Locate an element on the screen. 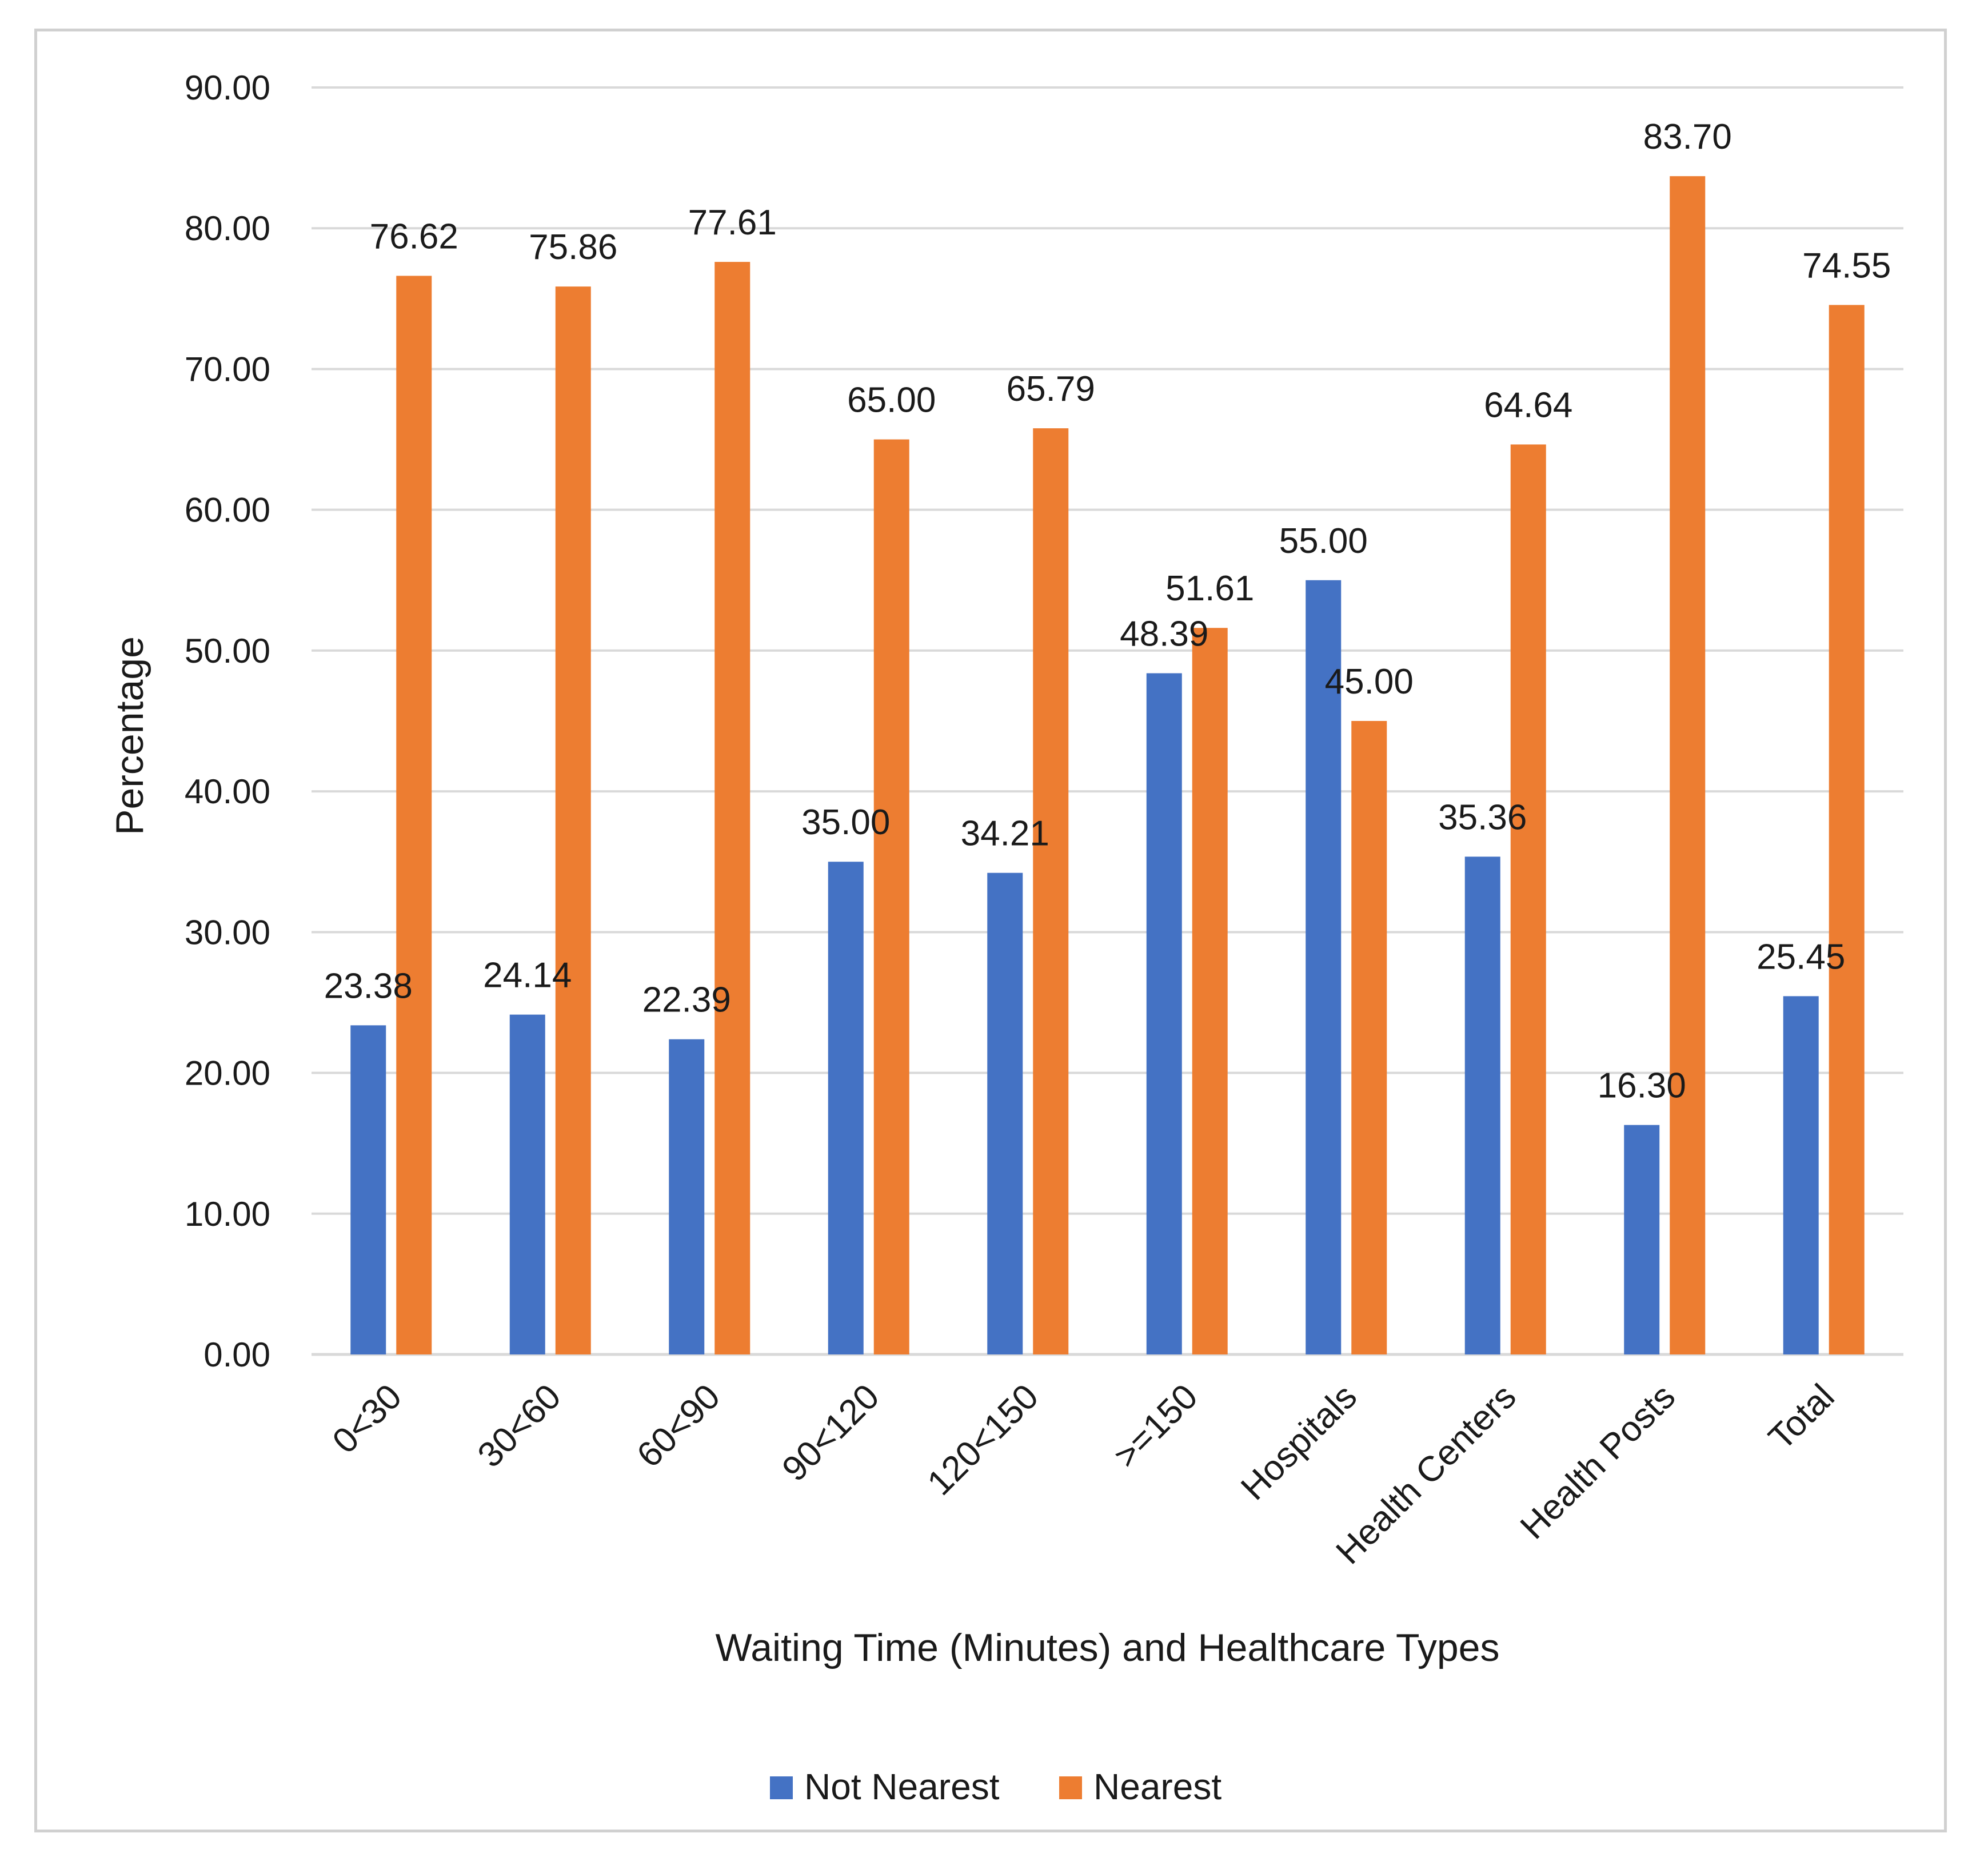  data-label: 83.70 is located at coordinates (1688, 137).